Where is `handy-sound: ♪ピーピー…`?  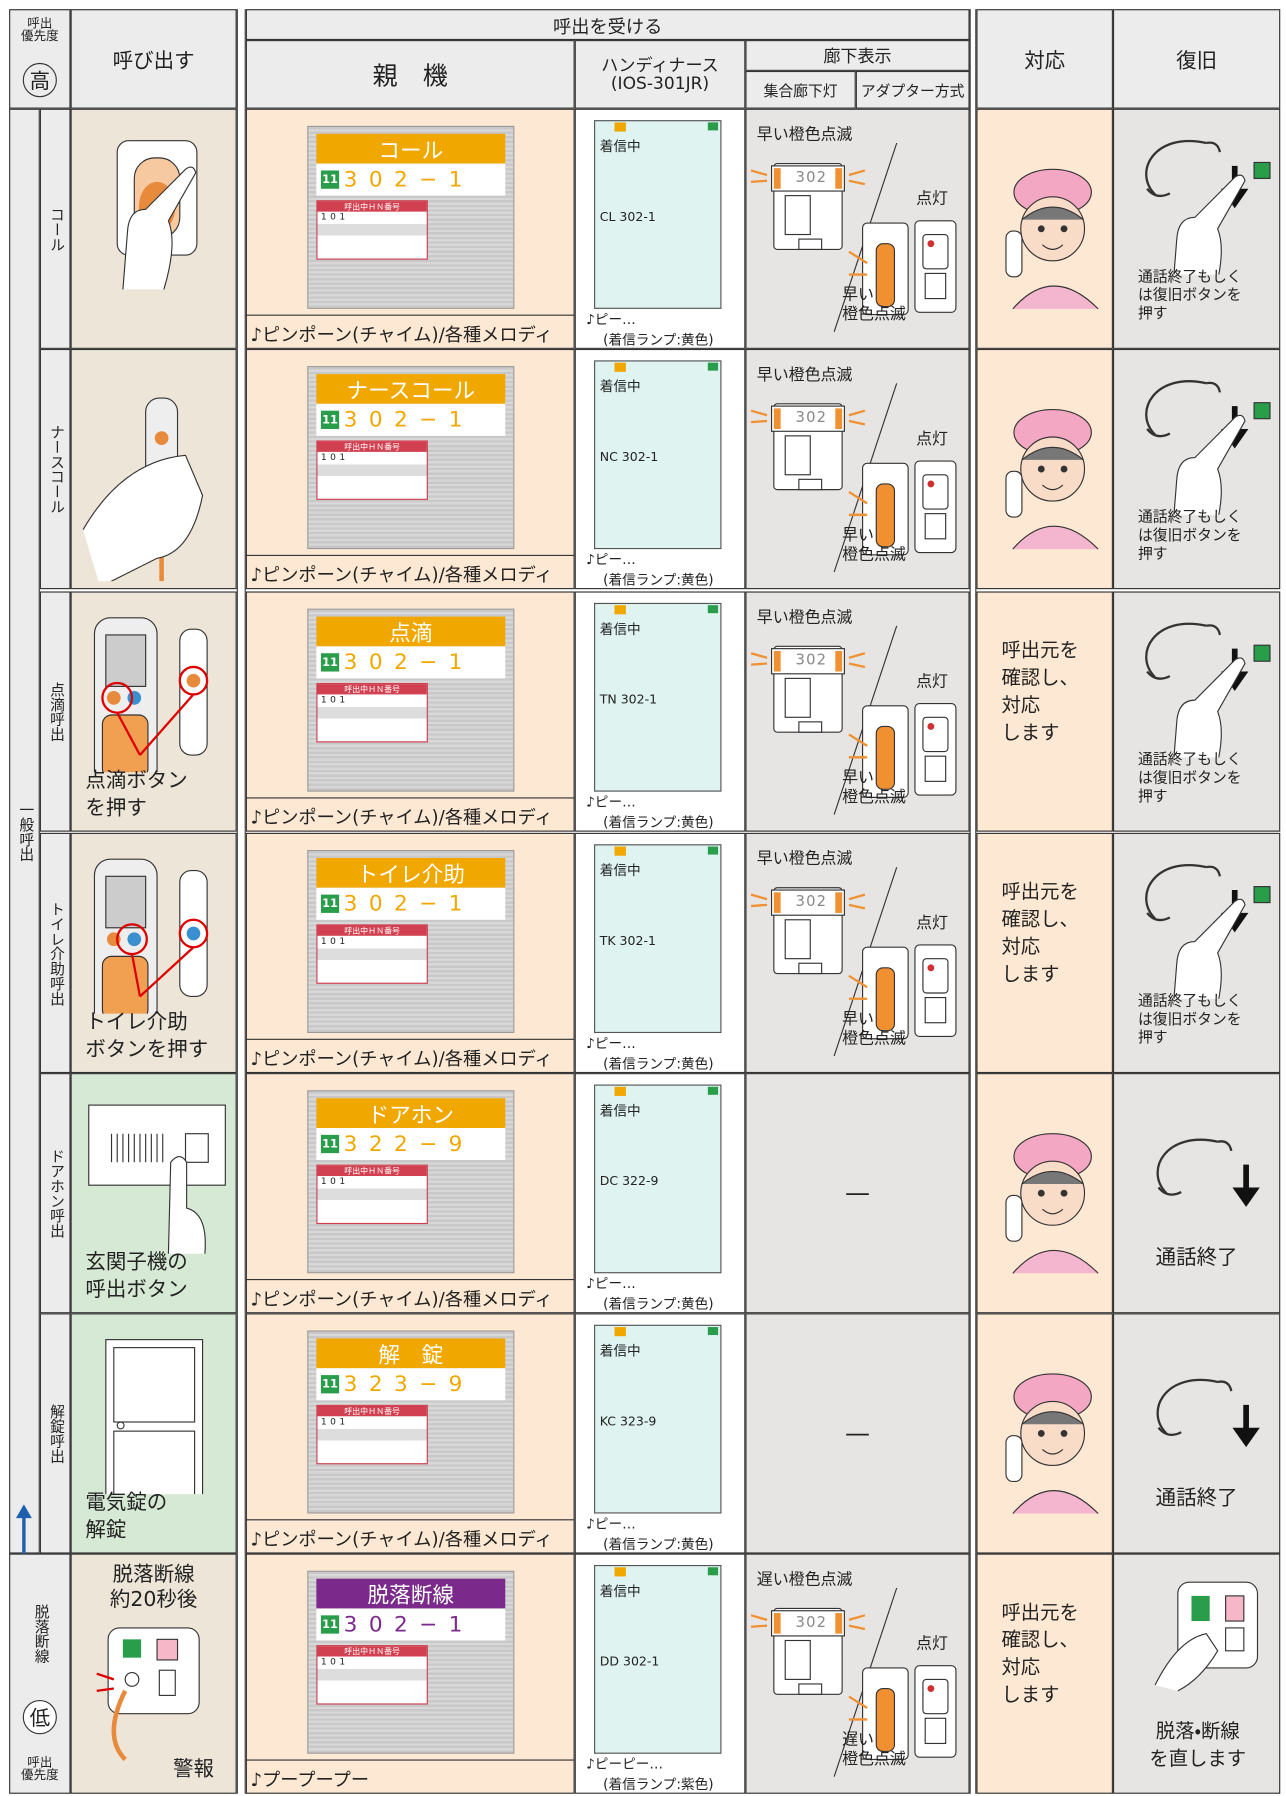 handy-sound: ♪ピーピー… is located at coordinates (625, 1764).